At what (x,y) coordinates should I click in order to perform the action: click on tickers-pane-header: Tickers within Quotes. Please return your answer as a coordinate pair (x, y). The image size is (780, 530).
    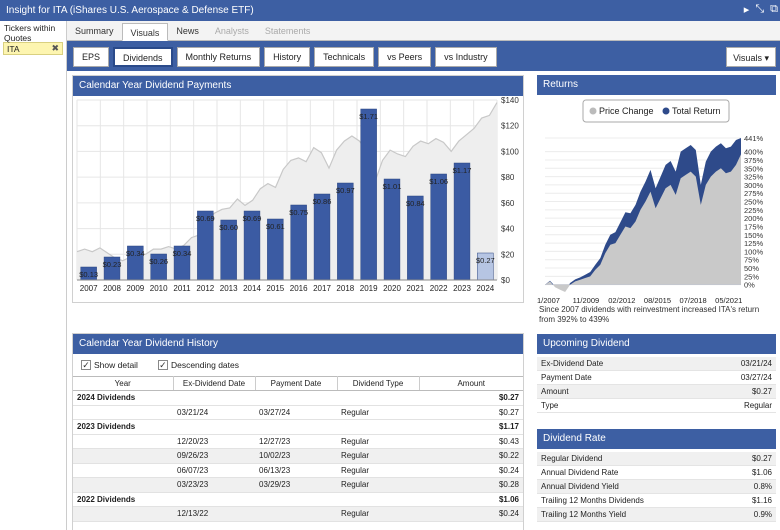
    Looking at the image, I should click on (30, 33).